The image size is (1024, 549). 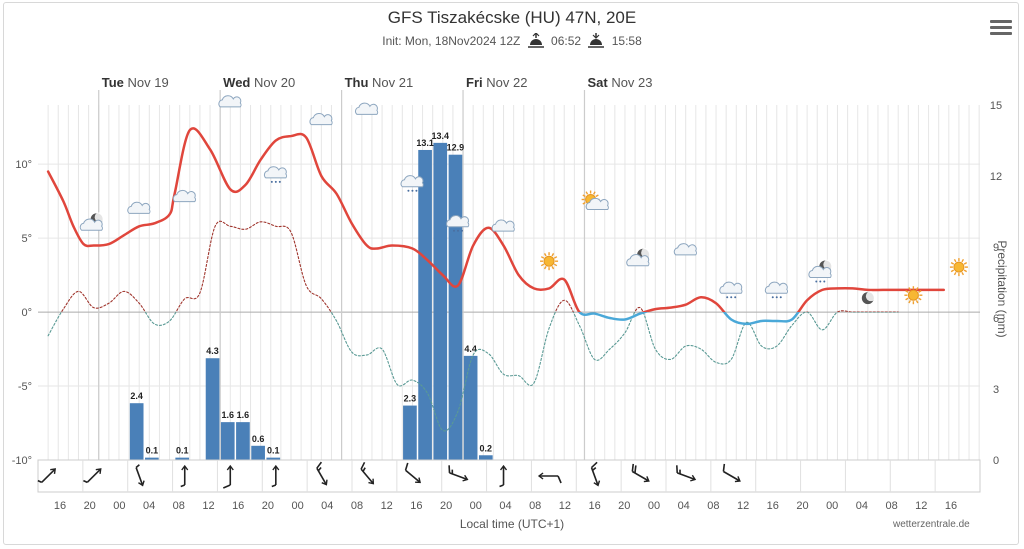 What do you see at coordinates (512, 17) in the screenshot?
I see `chart-title: GFS Tiszakécske (HU) 47N, 20E` at bounding box center [512, 17].